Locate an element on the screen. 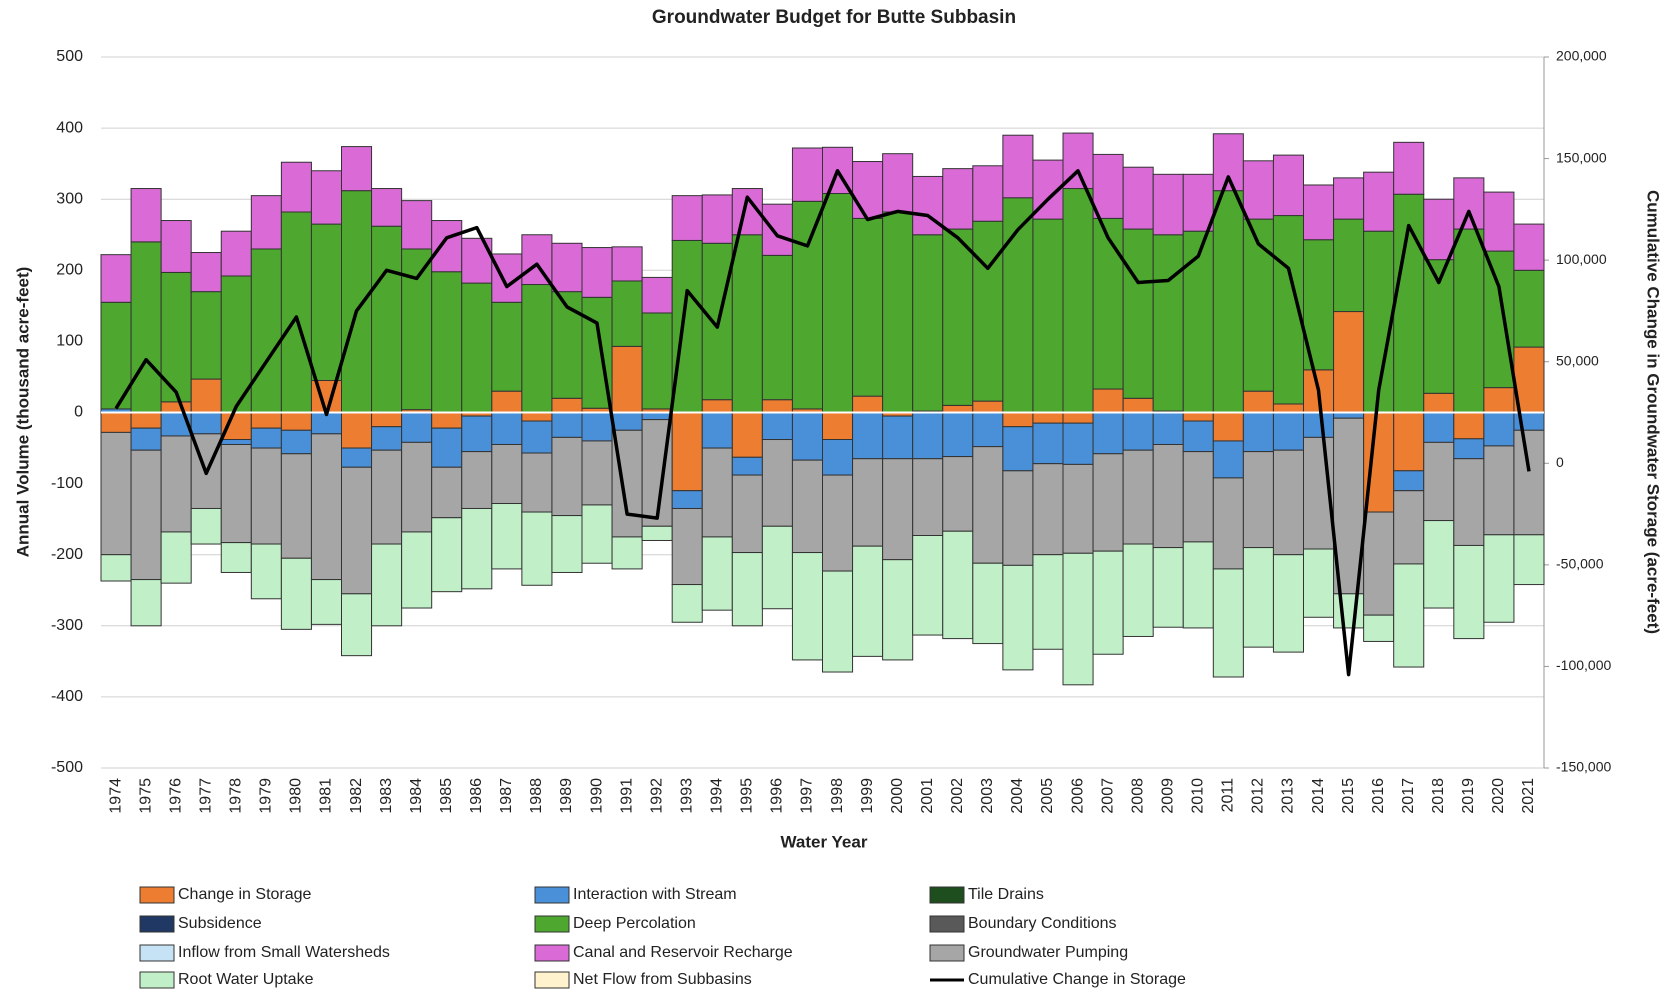 Image resolution: width=1673 pixels, height=991 pixels. x-tick-label: 1976 is located at coordinates (175, 796).